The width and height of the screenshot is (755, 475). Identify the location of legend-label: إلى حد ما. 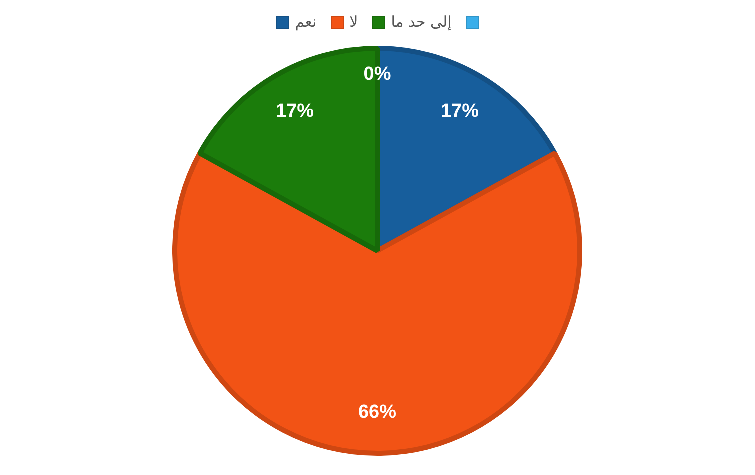
(421, 22).